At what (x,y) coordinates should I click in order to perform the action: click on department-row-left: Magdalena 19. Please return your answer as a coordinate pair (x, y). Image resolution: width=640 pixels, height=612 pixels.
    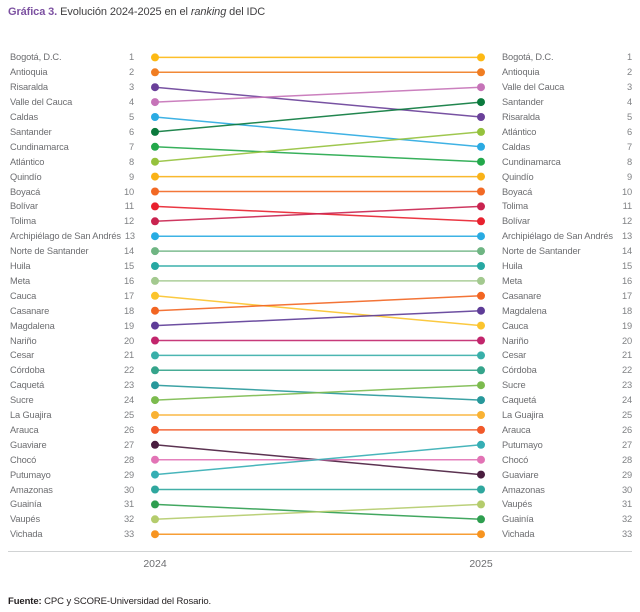
    Looking at the image, I should click on (72, 326).